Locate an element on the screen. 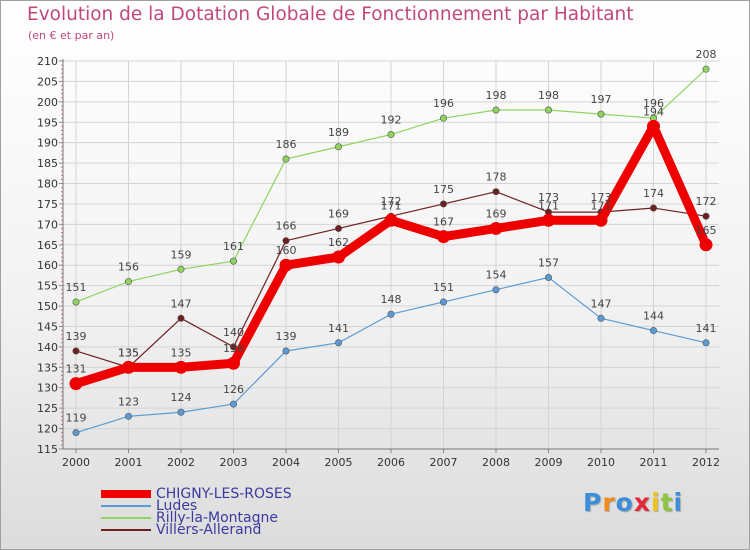  data-label: 162 is located at coordinates (338, 242).